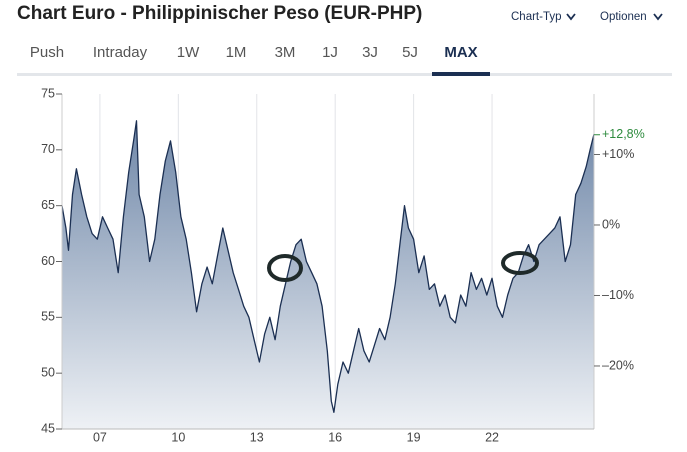  I want to click on y-tick-label: 70, so click(48, 149).